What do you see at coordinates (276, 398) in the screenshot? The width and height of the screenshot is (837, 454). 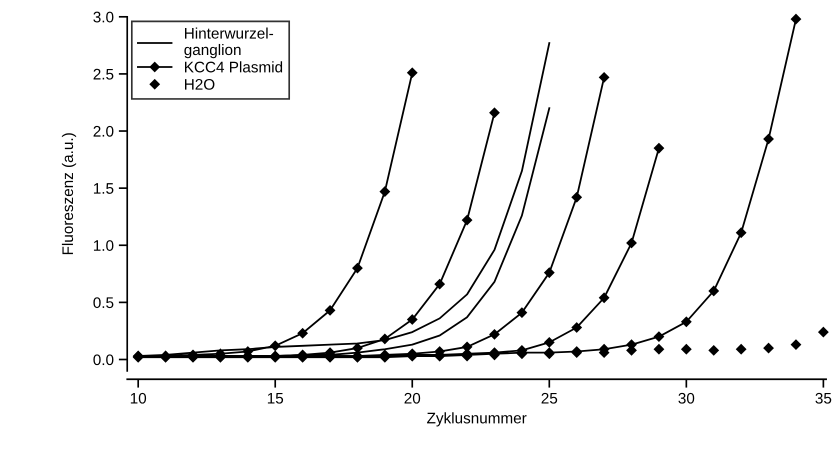 I see `x-tick-label: 15` at bounding box center [276, 398].